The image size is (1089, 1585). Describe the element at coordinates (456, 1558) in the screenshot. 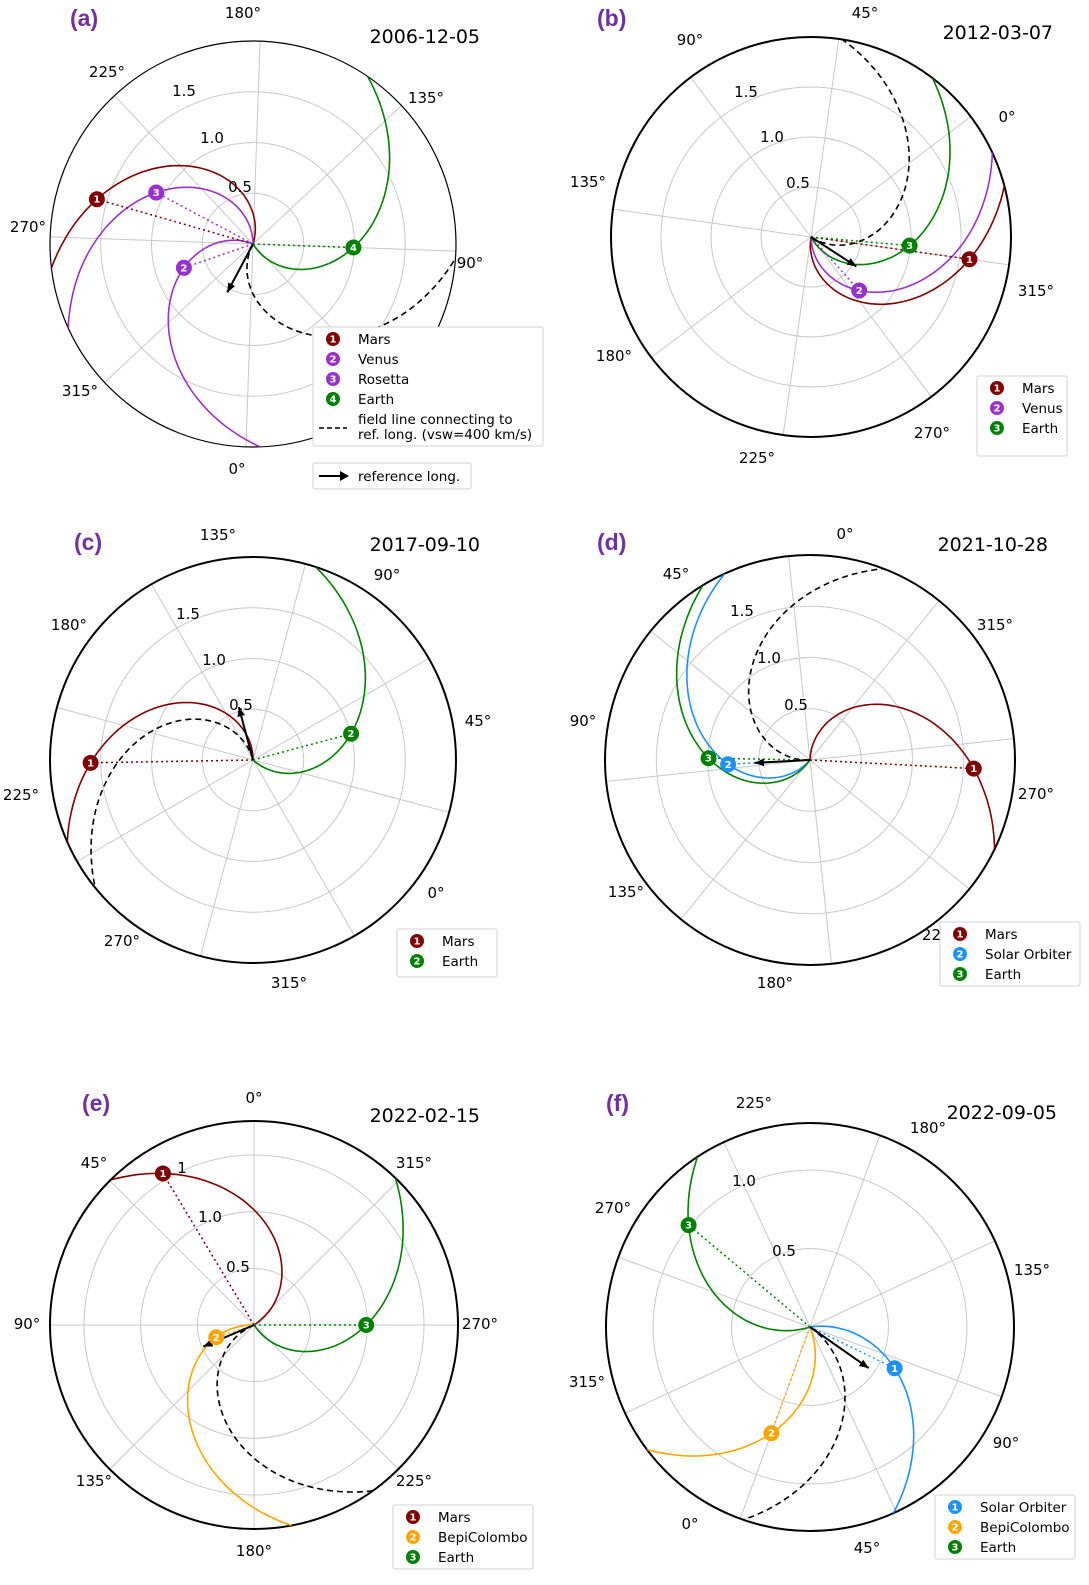

I see `legend-label-earth: Earth` at that location.